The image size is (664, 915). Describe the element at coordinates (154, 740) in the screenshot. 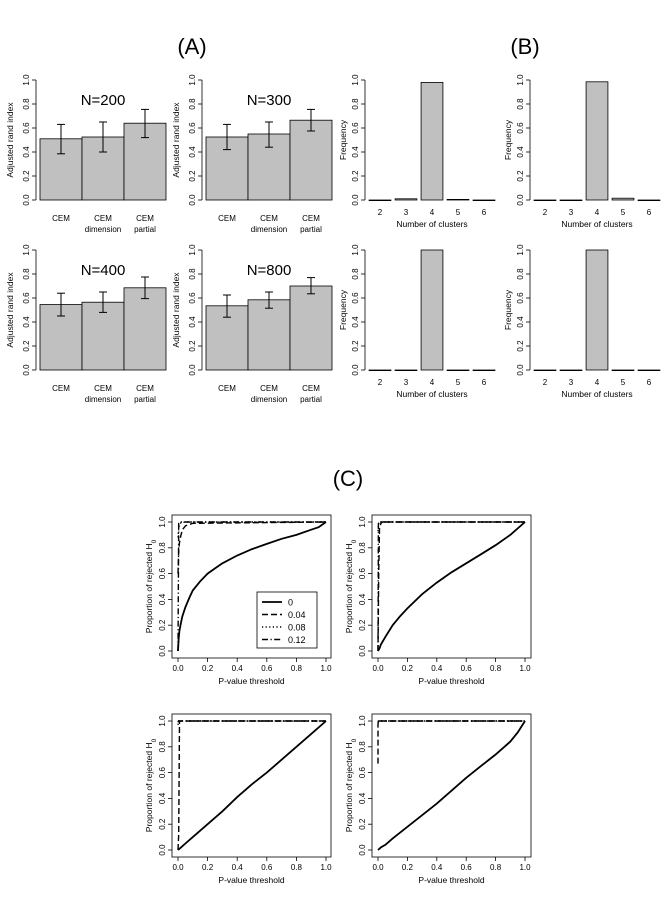

I see `y-axis-title-subscript: 0` at that location.